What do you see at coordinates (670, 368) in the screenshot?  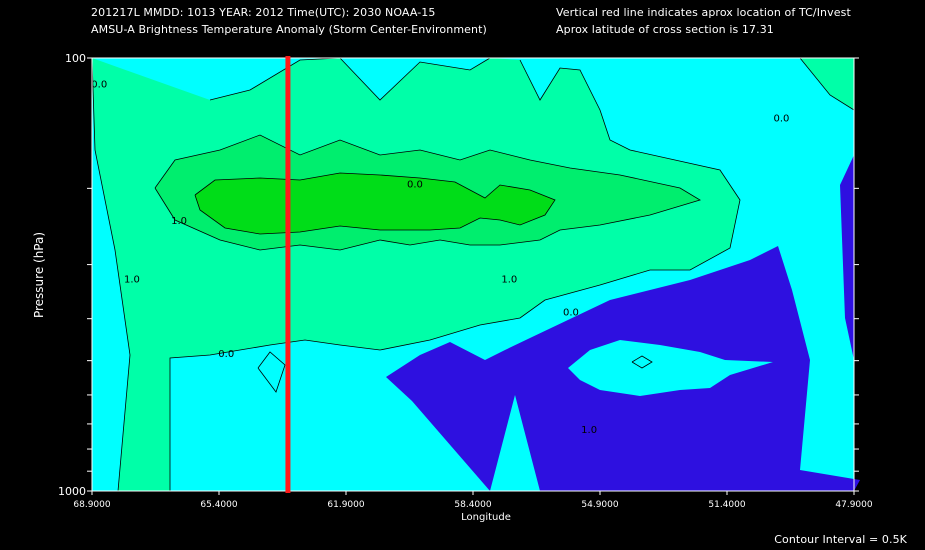 I see `region-zero-hole` at bounding box center [670, 368].